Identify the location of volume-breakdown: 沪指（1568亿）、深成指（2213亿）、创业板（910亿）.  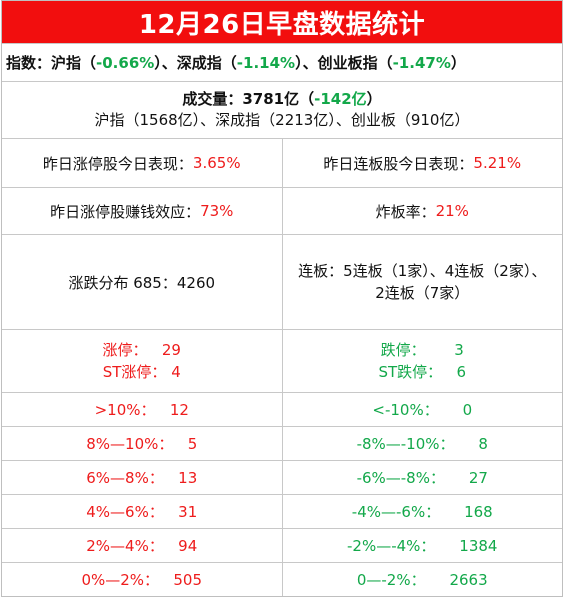
(282, 120).